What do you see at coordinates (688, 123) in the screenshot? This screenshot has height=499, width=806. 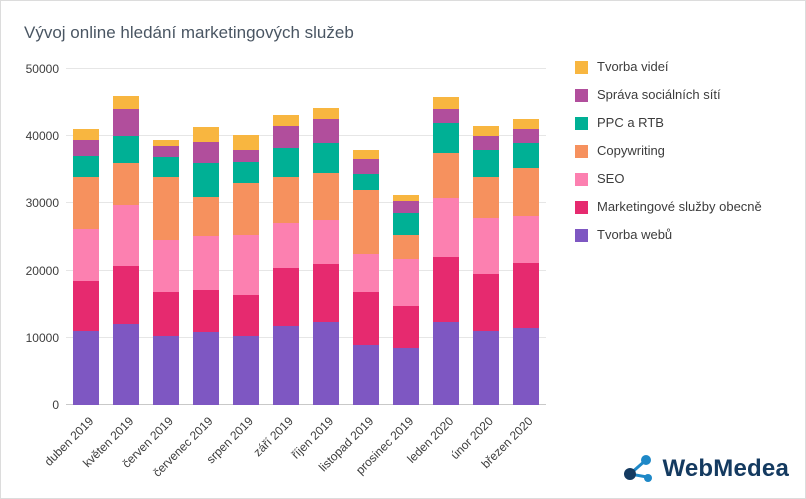 I see `legend-item: PPC a RTB` at bounding box center [688, 123].